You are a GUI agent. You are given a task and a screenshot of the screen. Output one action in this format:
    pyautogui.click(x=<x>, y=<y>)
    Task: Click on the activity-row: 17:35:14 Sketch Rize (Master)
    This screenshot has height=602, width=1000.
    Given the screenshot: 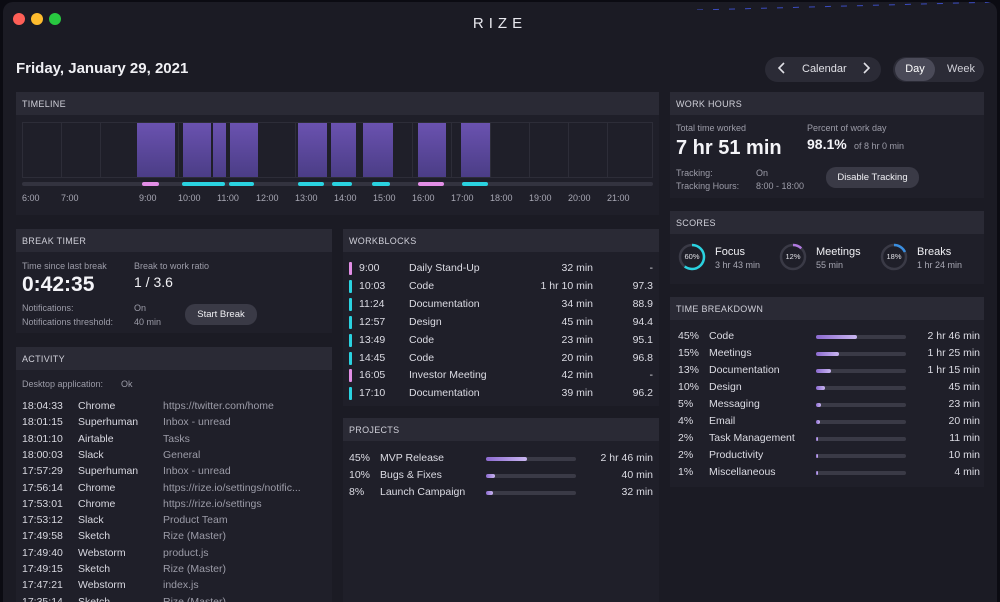 What is the action you would take?
    pyautogui.click(x=174, y=599)
    